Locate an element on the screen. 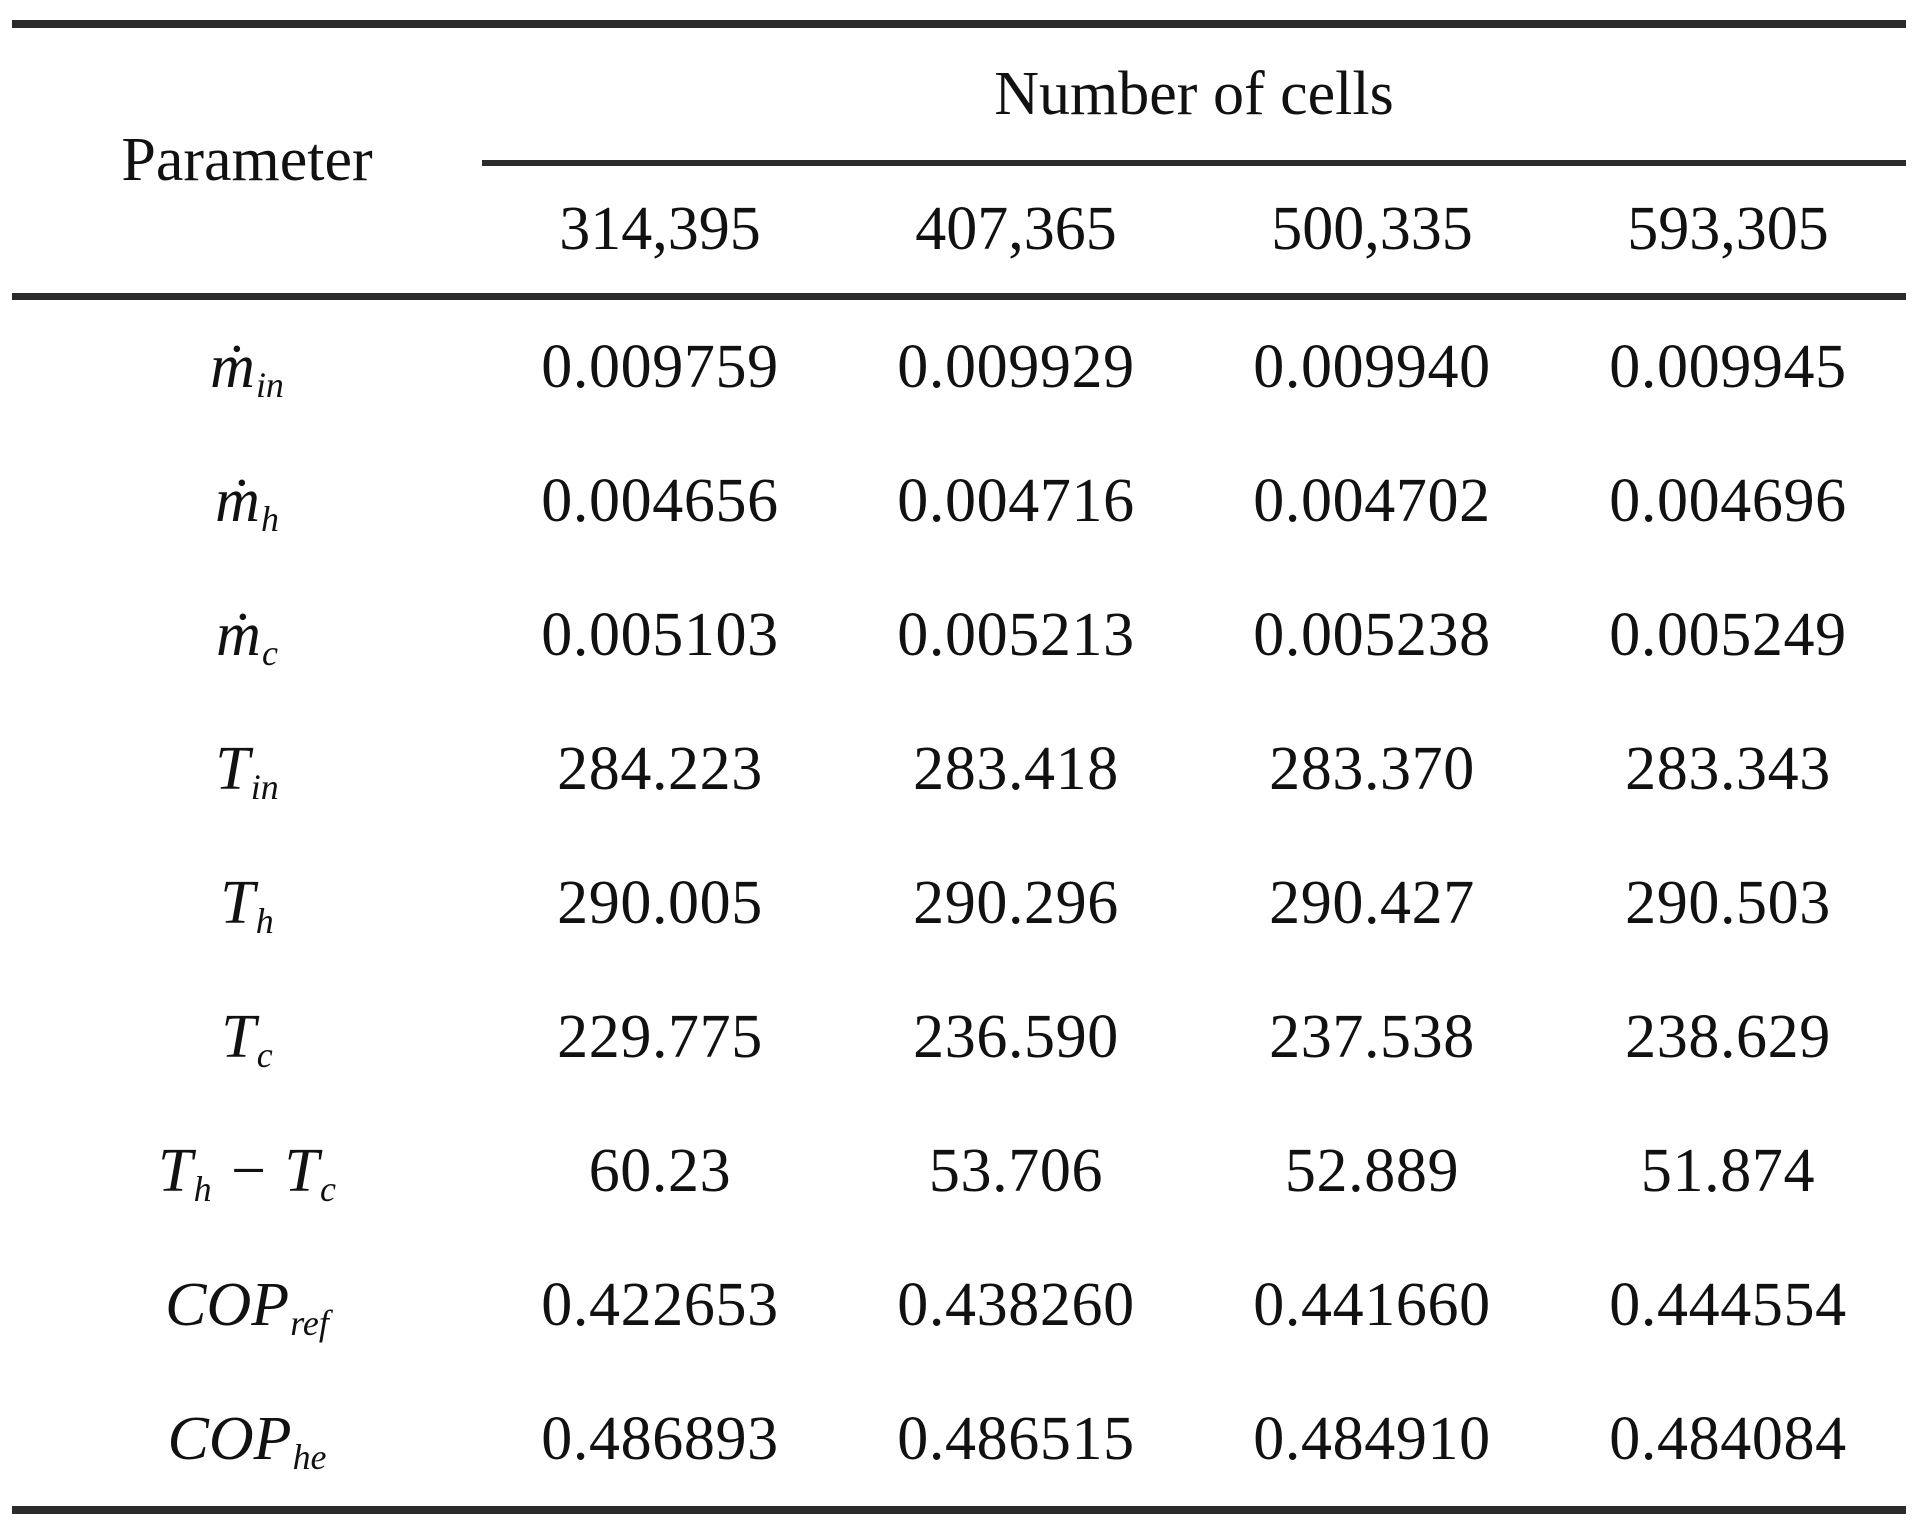  value-cell: 0.004656 is located at coordinates (660, 500).